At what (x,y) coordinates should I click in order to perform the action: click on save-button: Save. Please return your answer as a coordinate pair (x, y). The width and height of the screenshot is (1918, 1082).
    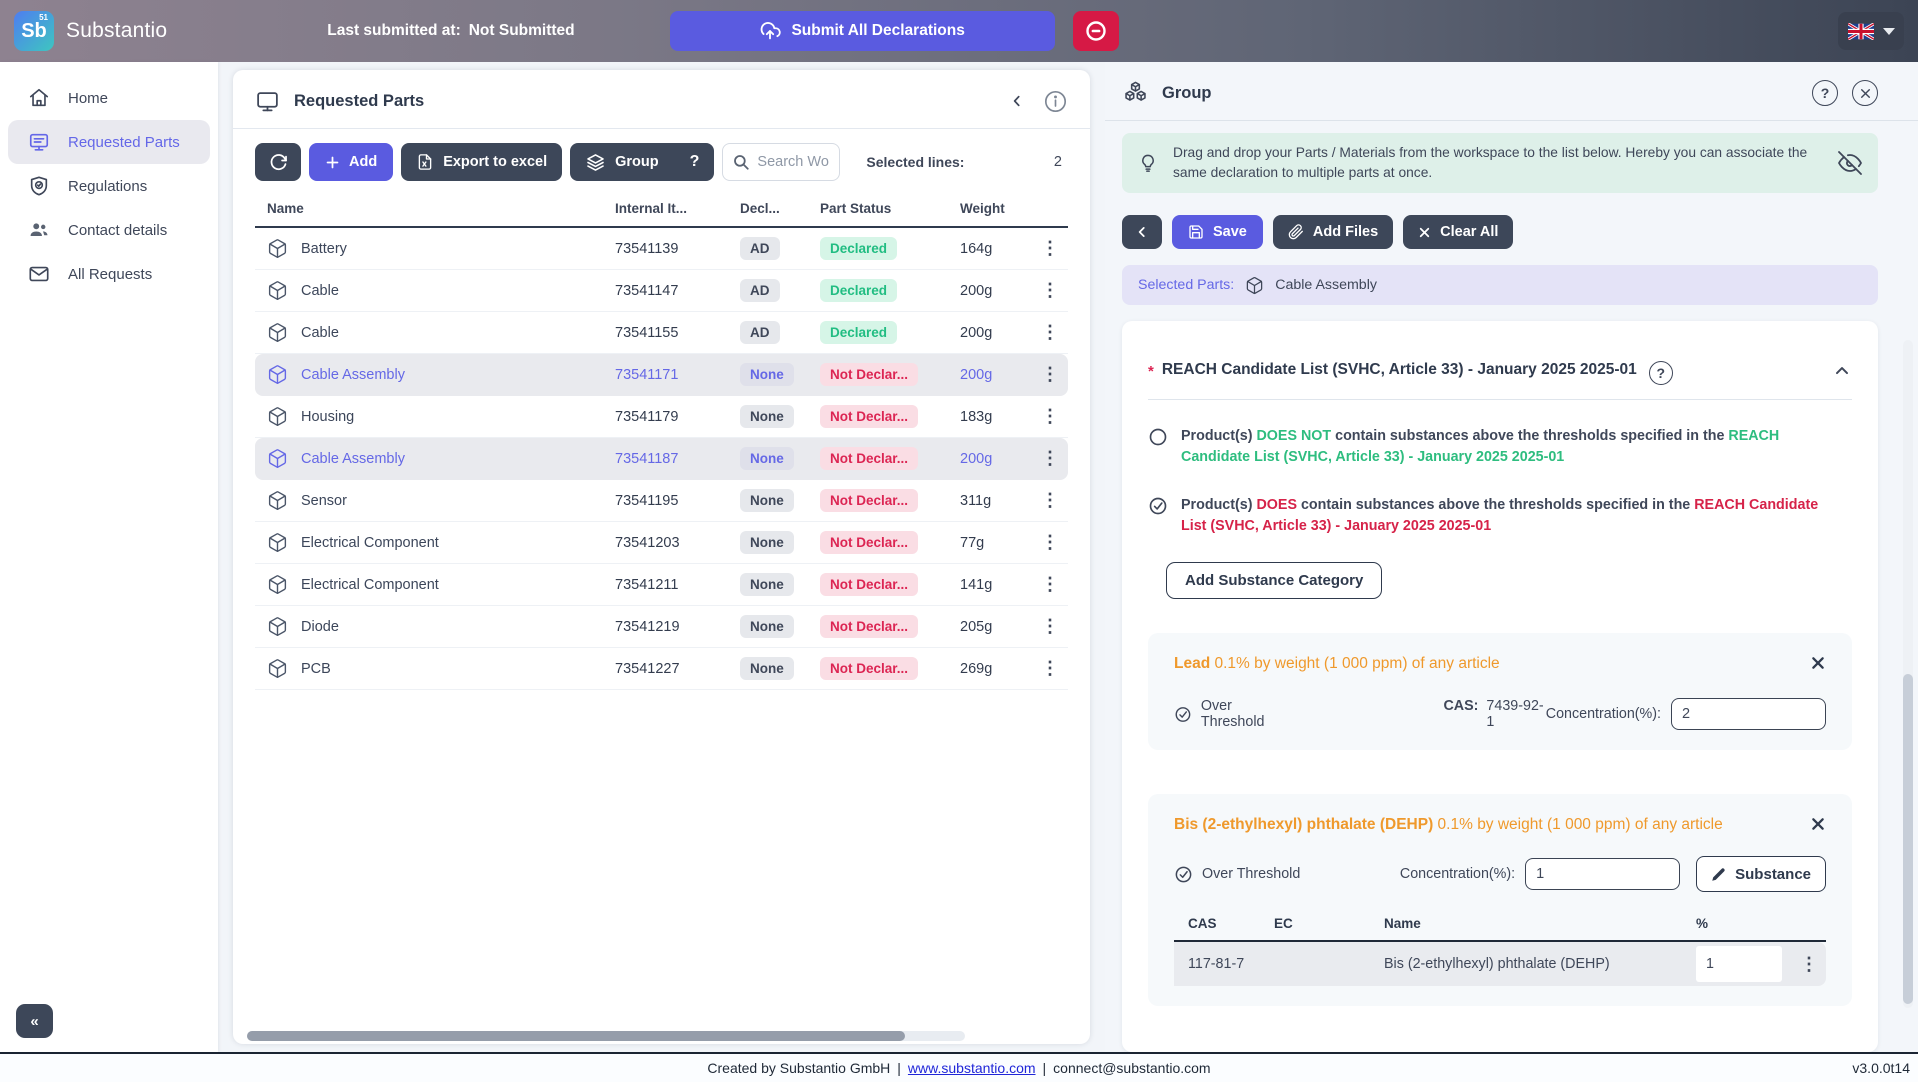
    Looking at the image, I should click on (1217, 232).